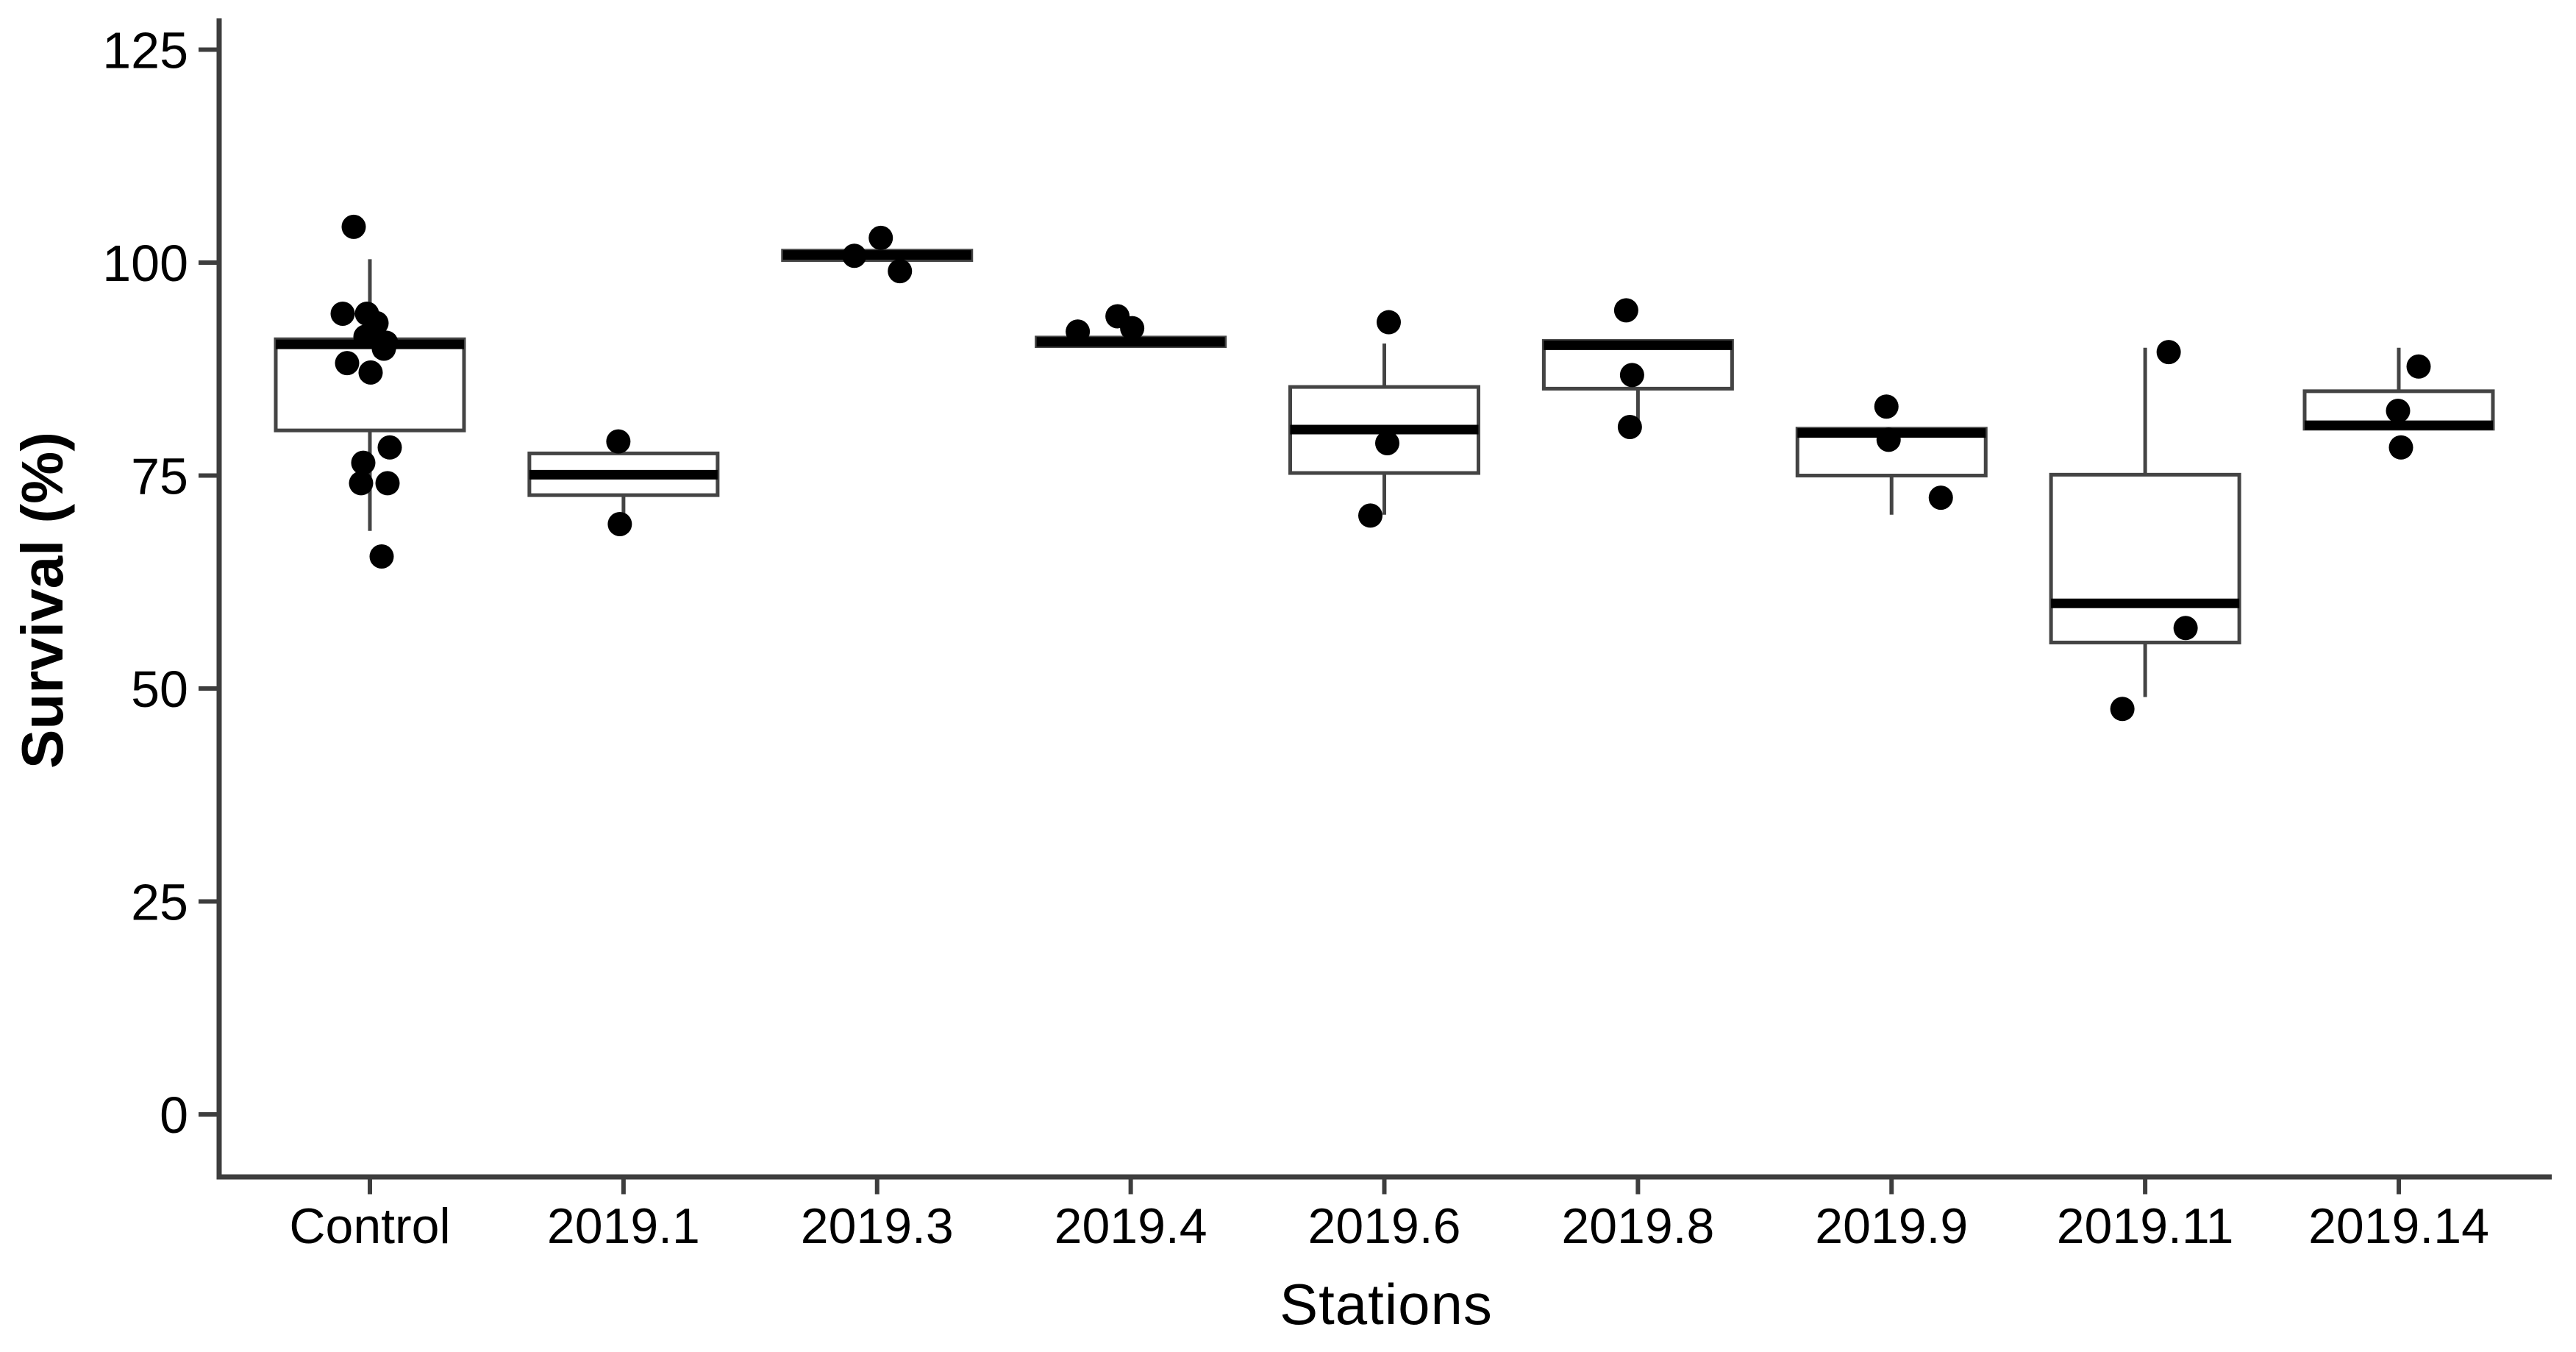 The image size is (2576, 1352). What do you see at coordinates (145, 50) in the screenshot?
I see `y-tick-label: 125` at bounding box center [145, 50].